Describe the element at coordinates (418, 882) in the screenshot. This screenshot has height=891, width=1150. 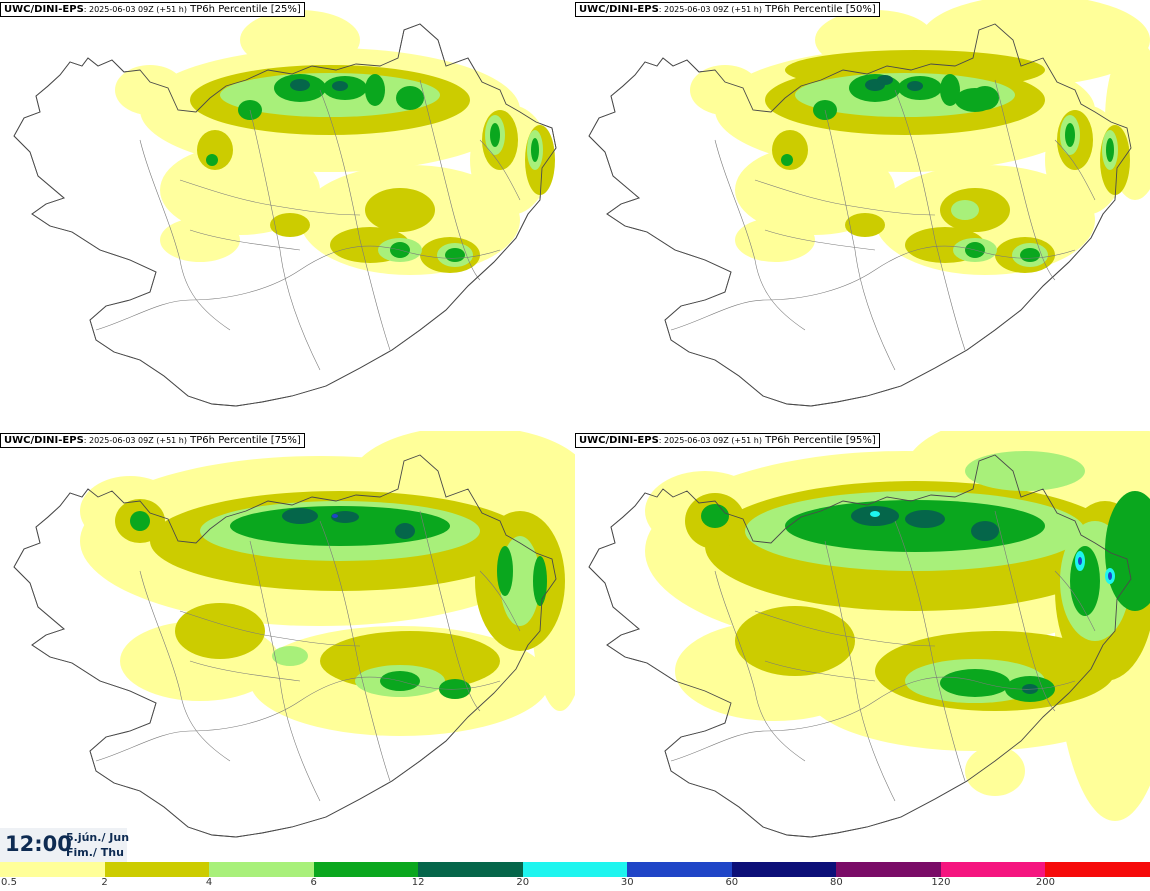
I see `legend-label: 12` at that location.